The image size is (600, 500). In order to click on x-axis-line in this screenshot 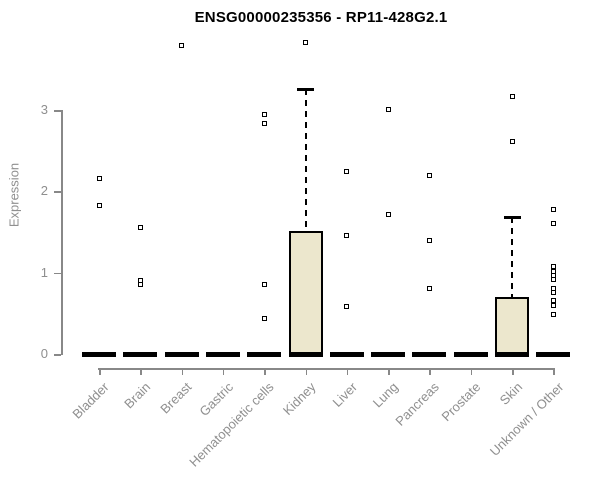, I will do `click(326, 369)`.